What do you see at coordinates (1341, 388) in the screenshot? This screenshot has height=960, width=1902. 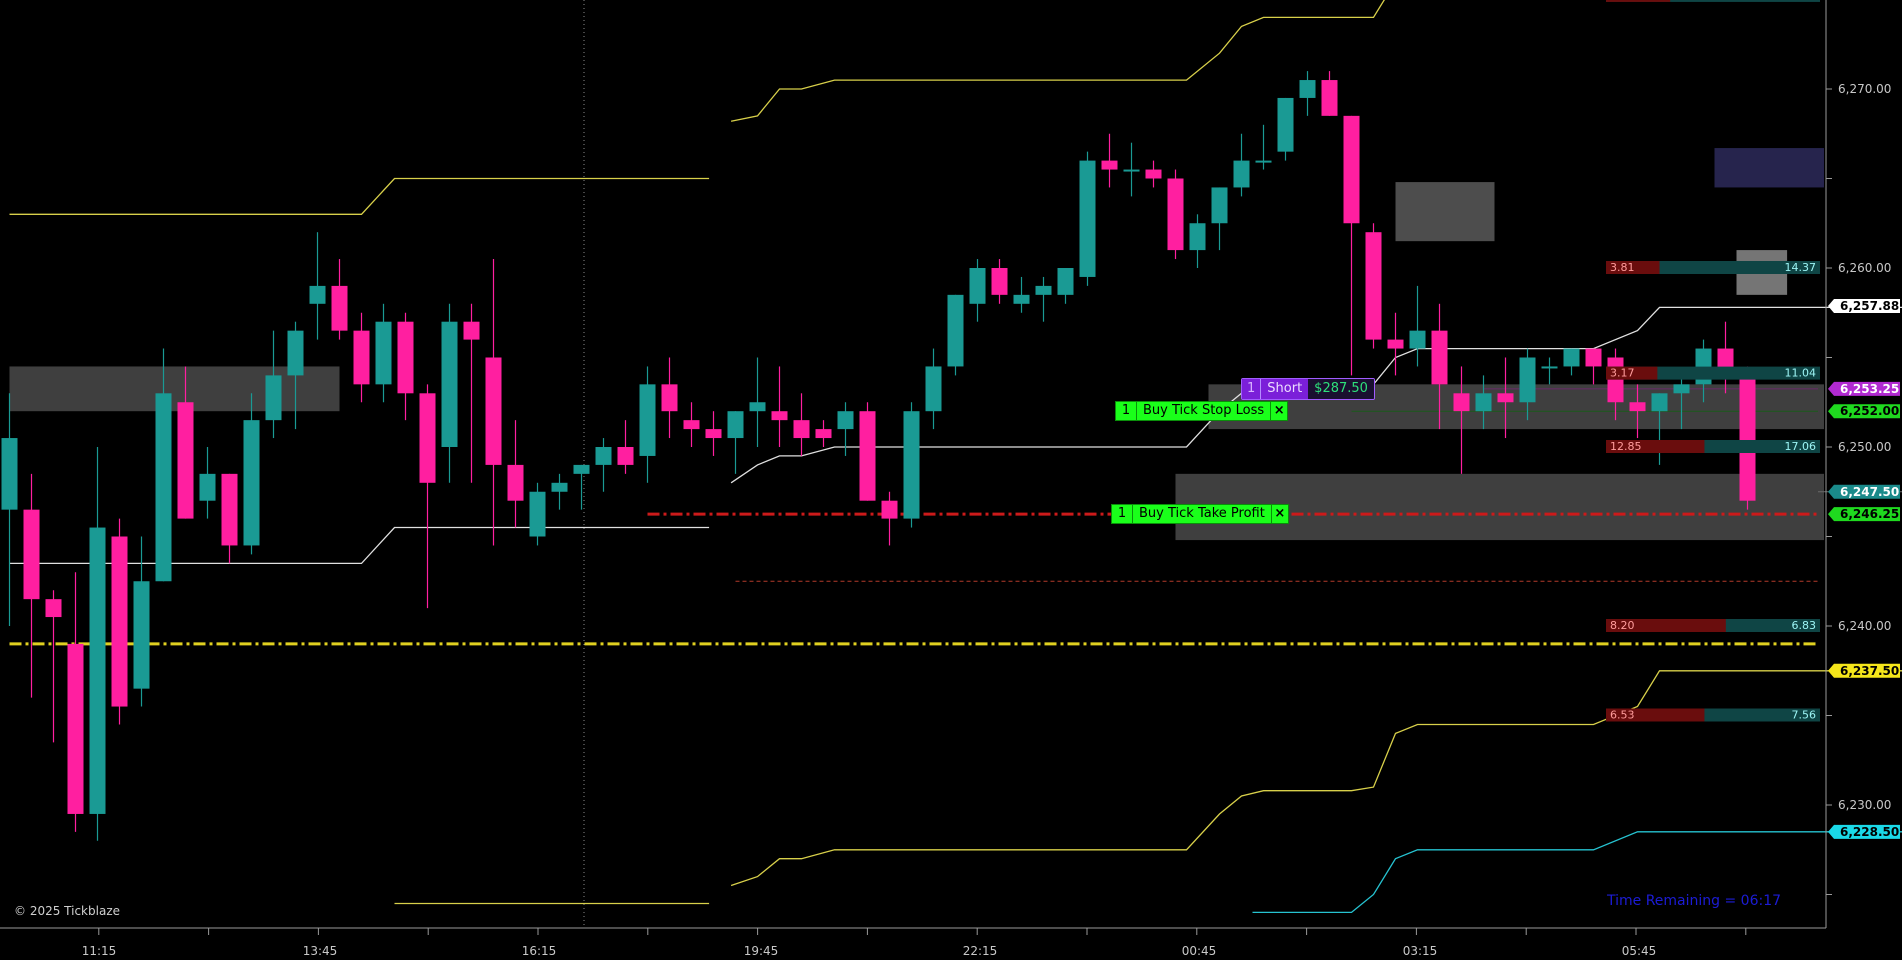 I see `position-pnl: $287.50` at bounding box center [1341, 388].